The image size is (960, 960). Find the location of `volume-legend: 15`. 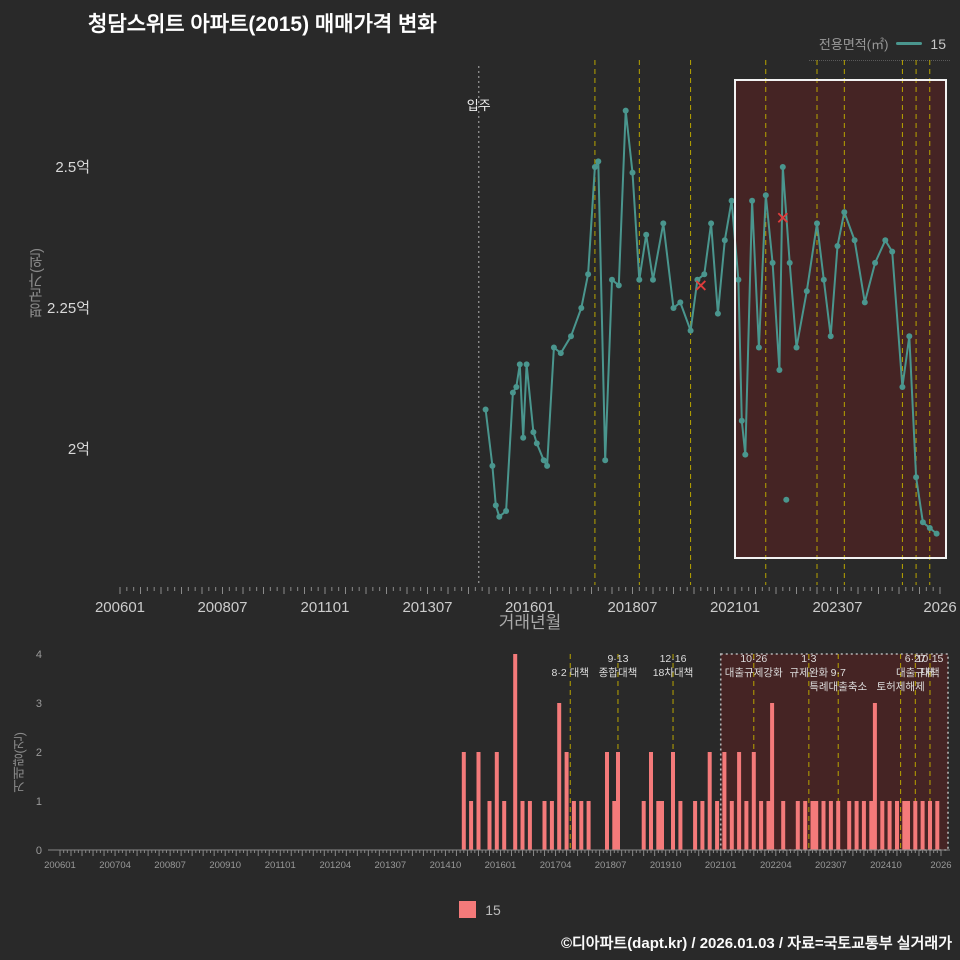

volume-legend: 15 is located at coordinates (480, 909).